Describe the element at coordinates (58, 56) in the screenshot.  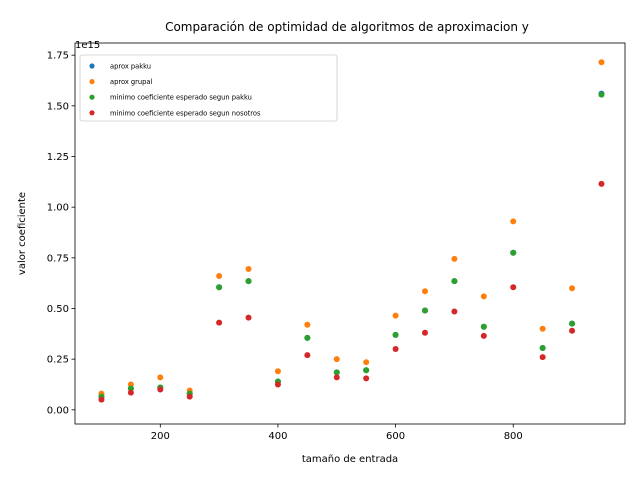
I see `y-tick-label: 1.75` at that location.